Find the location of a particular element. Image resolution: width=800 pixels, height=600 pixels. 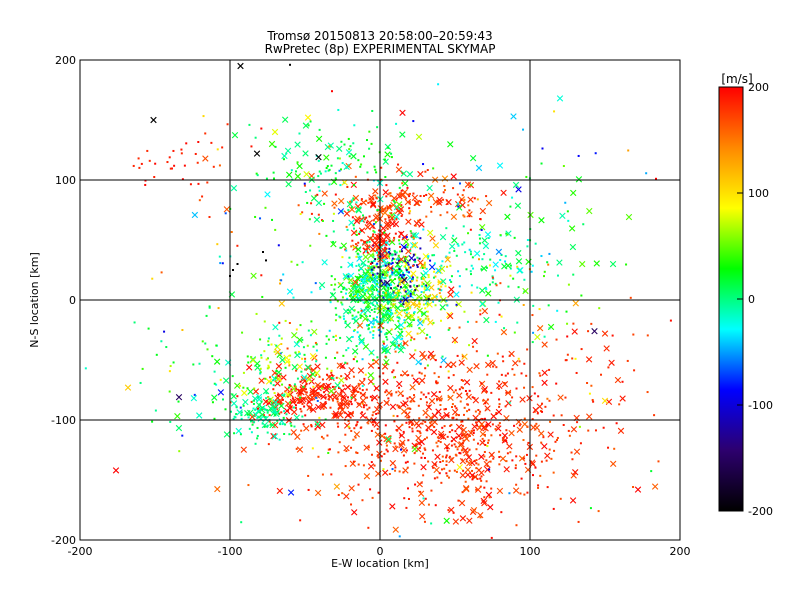

chart-title: Tromsø 20150813 20:58:00–20:59:43 is located at coordinates (379, 36).